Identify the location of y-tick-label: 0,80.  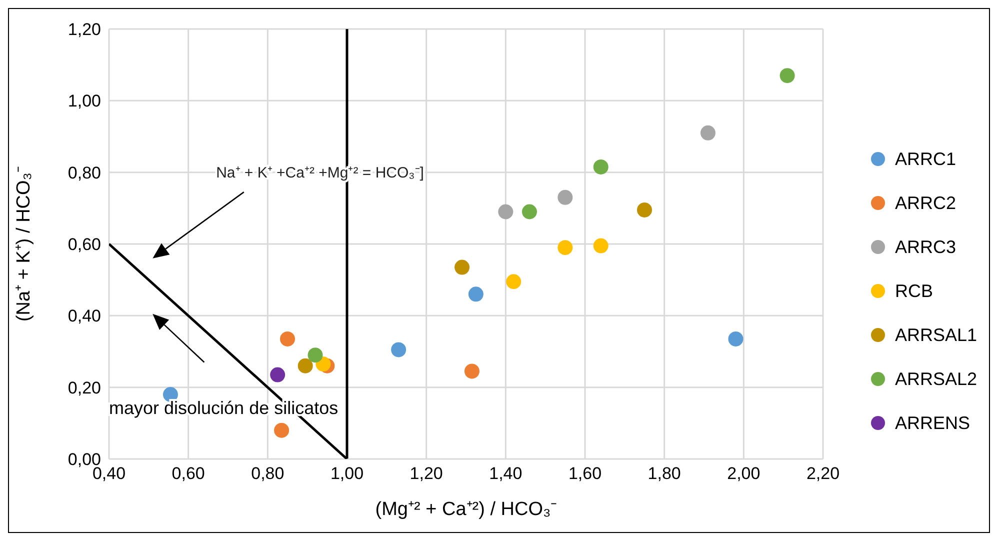
(84, 172).